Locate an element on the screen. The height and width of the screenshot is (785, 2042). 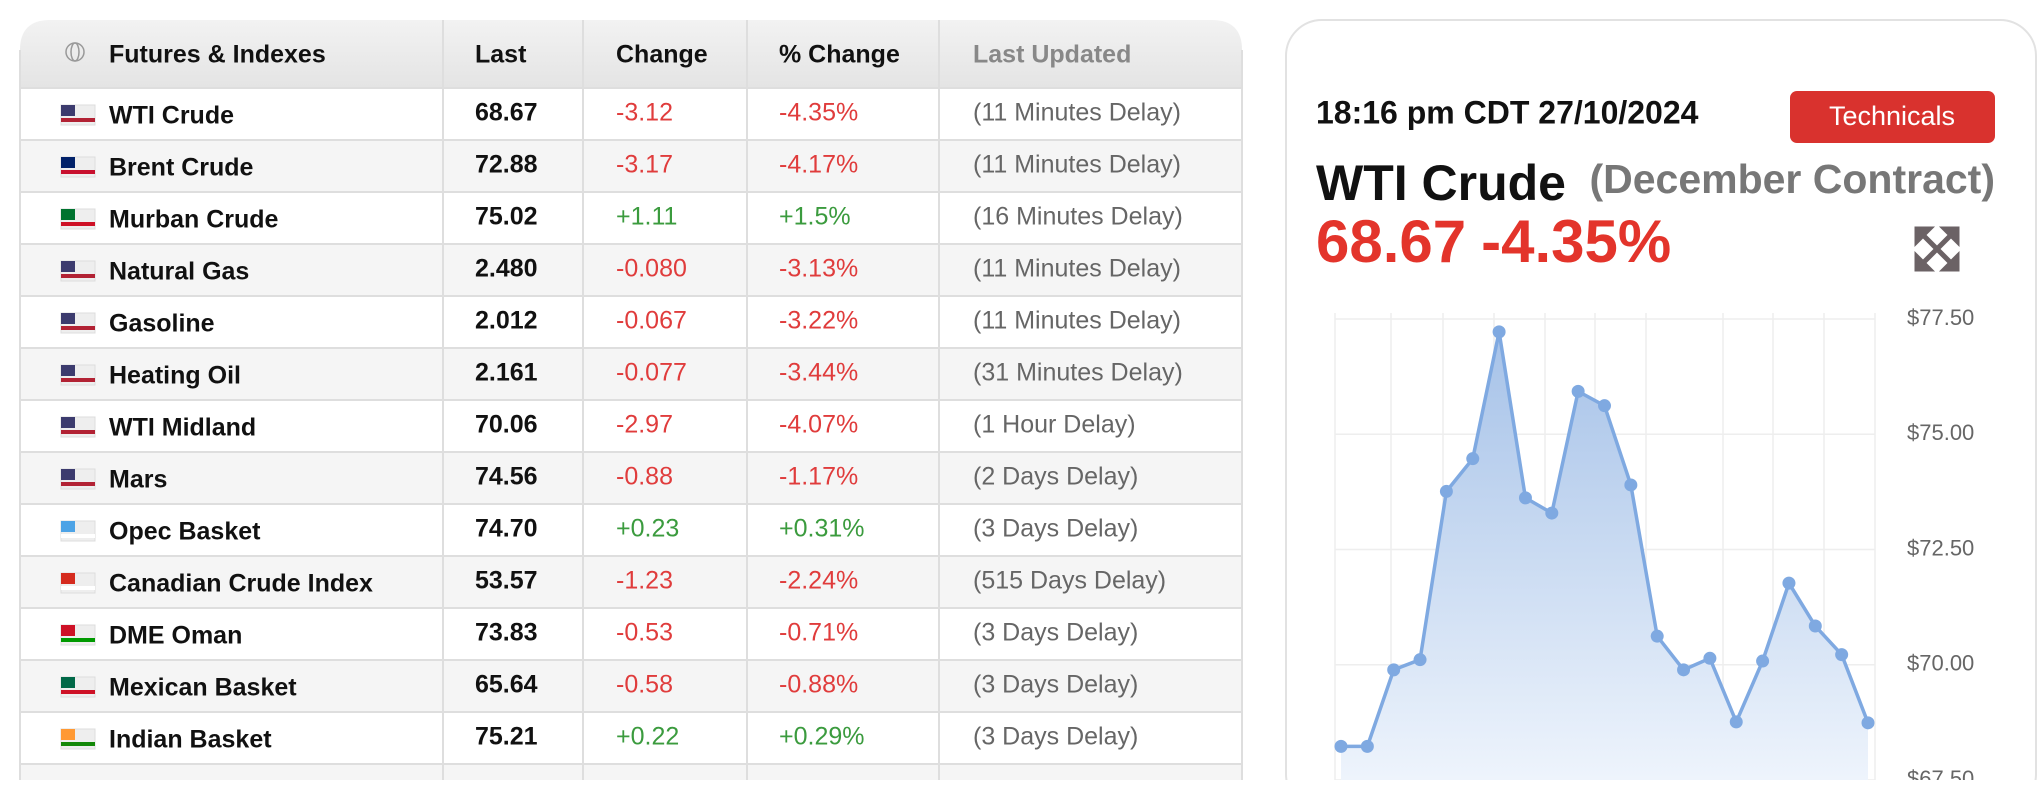
instrument-name: WTI Crude is located at coordinates (1441, 183).